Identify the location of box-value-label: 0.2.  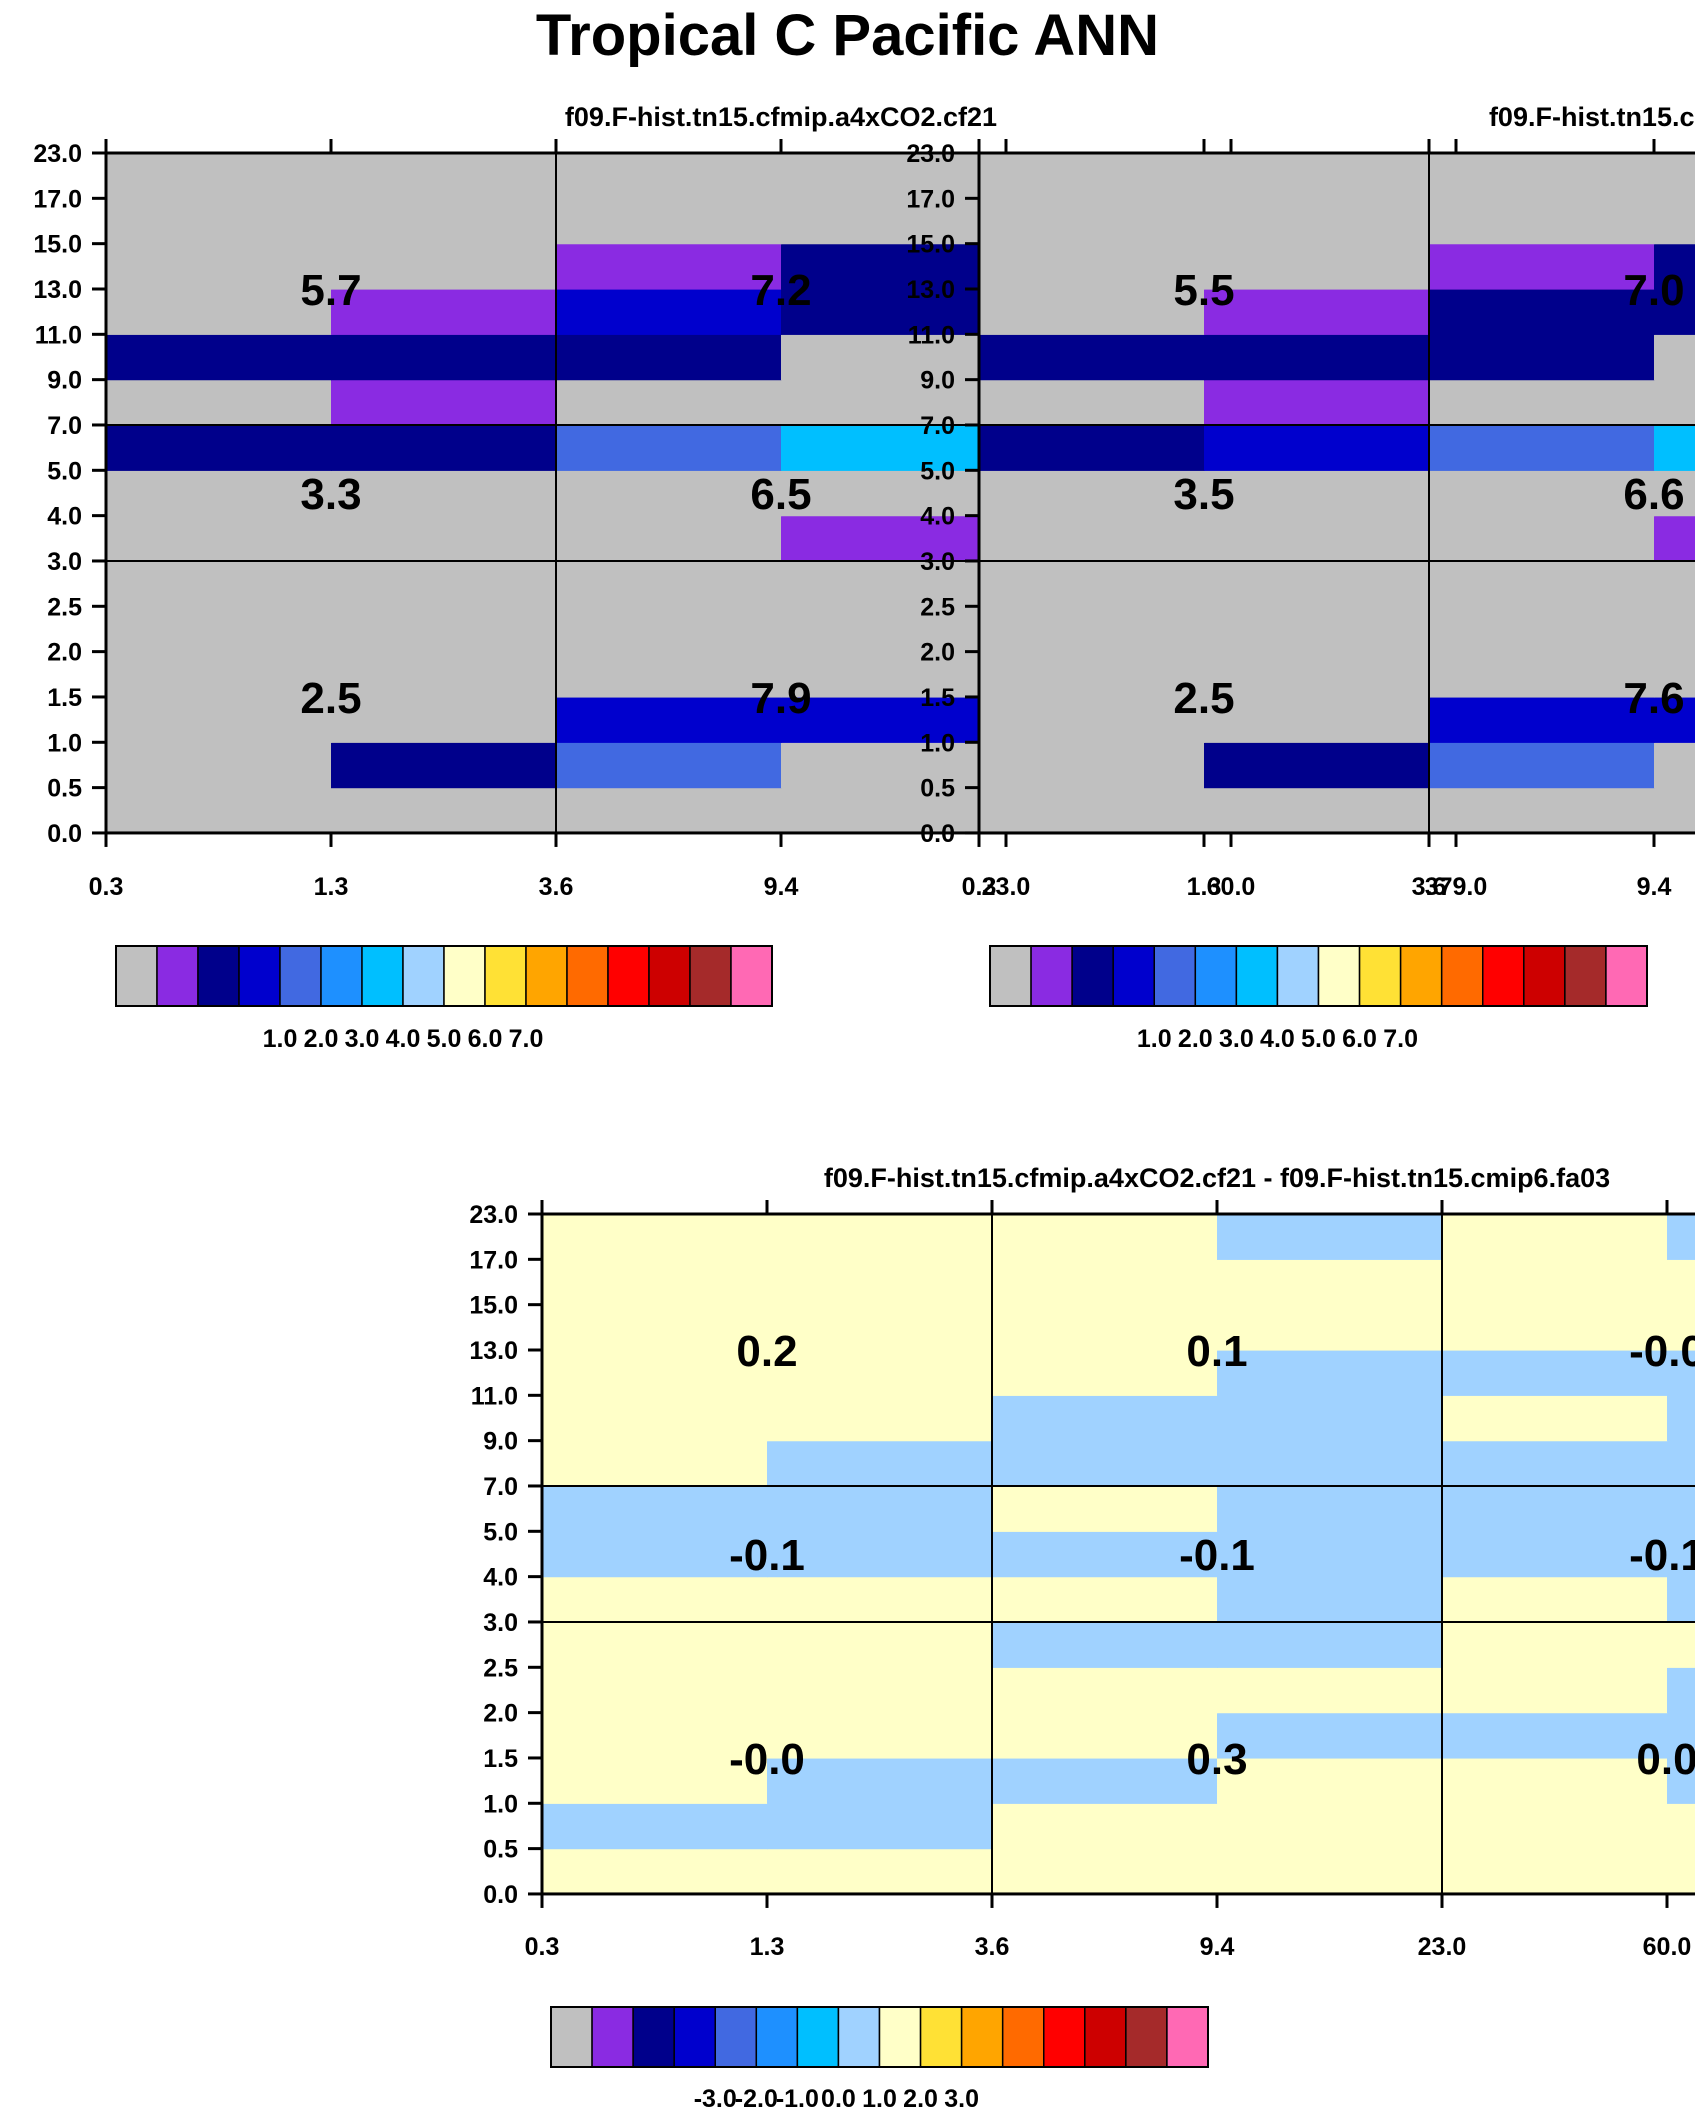
(766, 1351).